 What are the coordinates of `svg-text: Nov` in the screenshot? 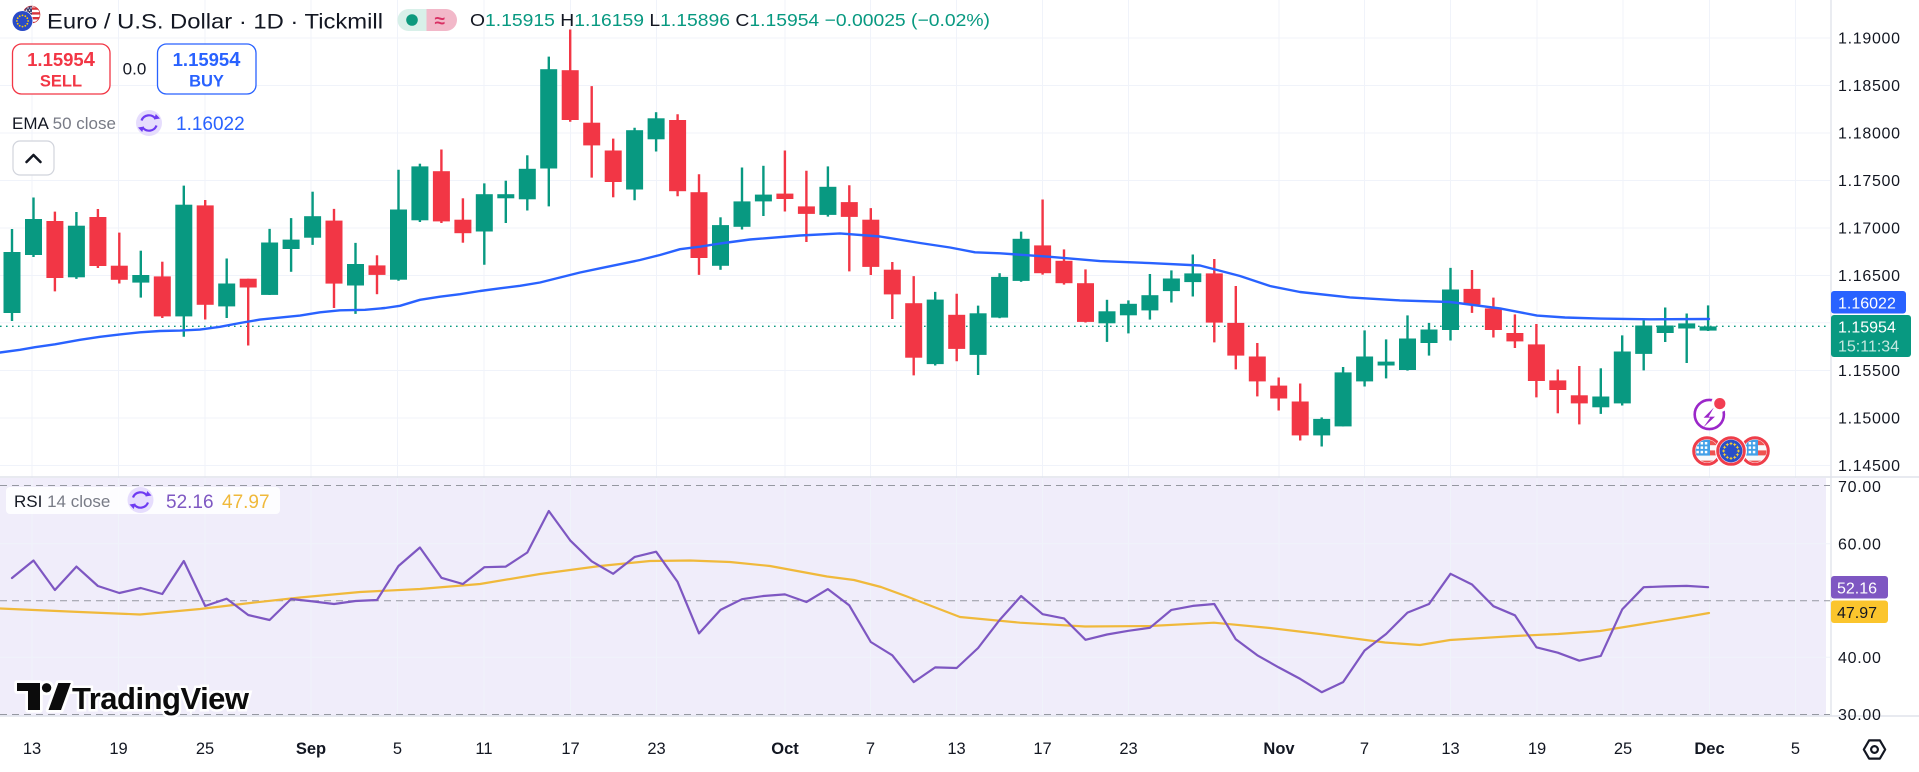 It's located at (1279, 749).